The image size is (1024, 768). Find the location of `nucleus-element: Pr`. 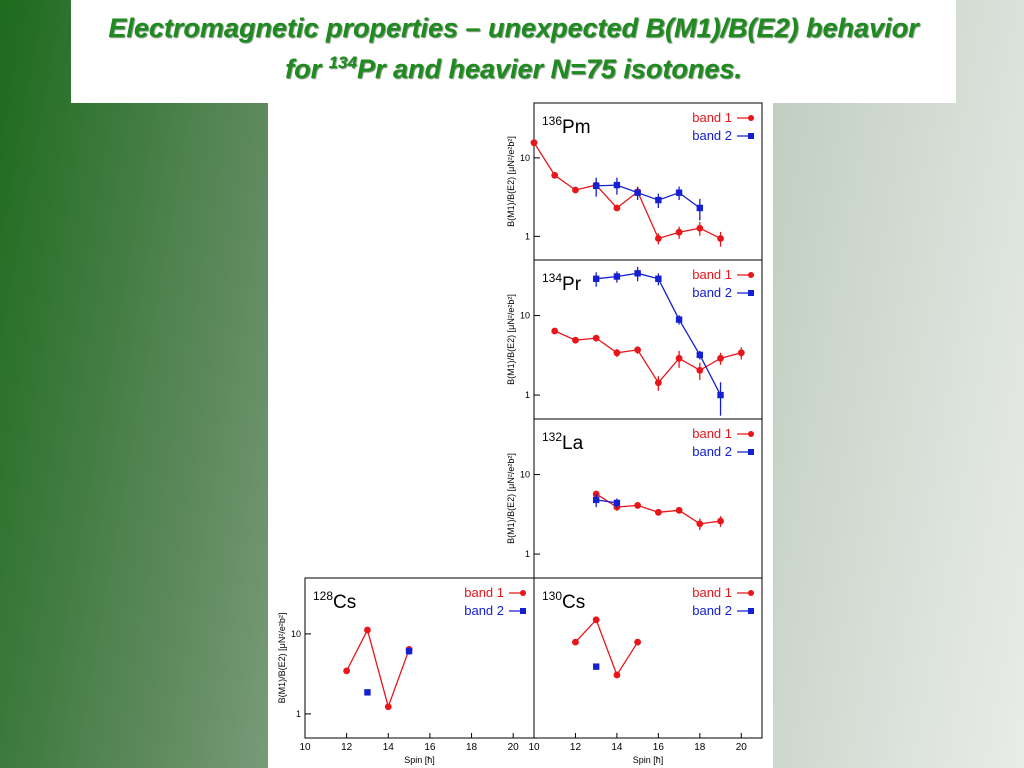

nucleus-element: Pr is located at coordinates (572, 284).